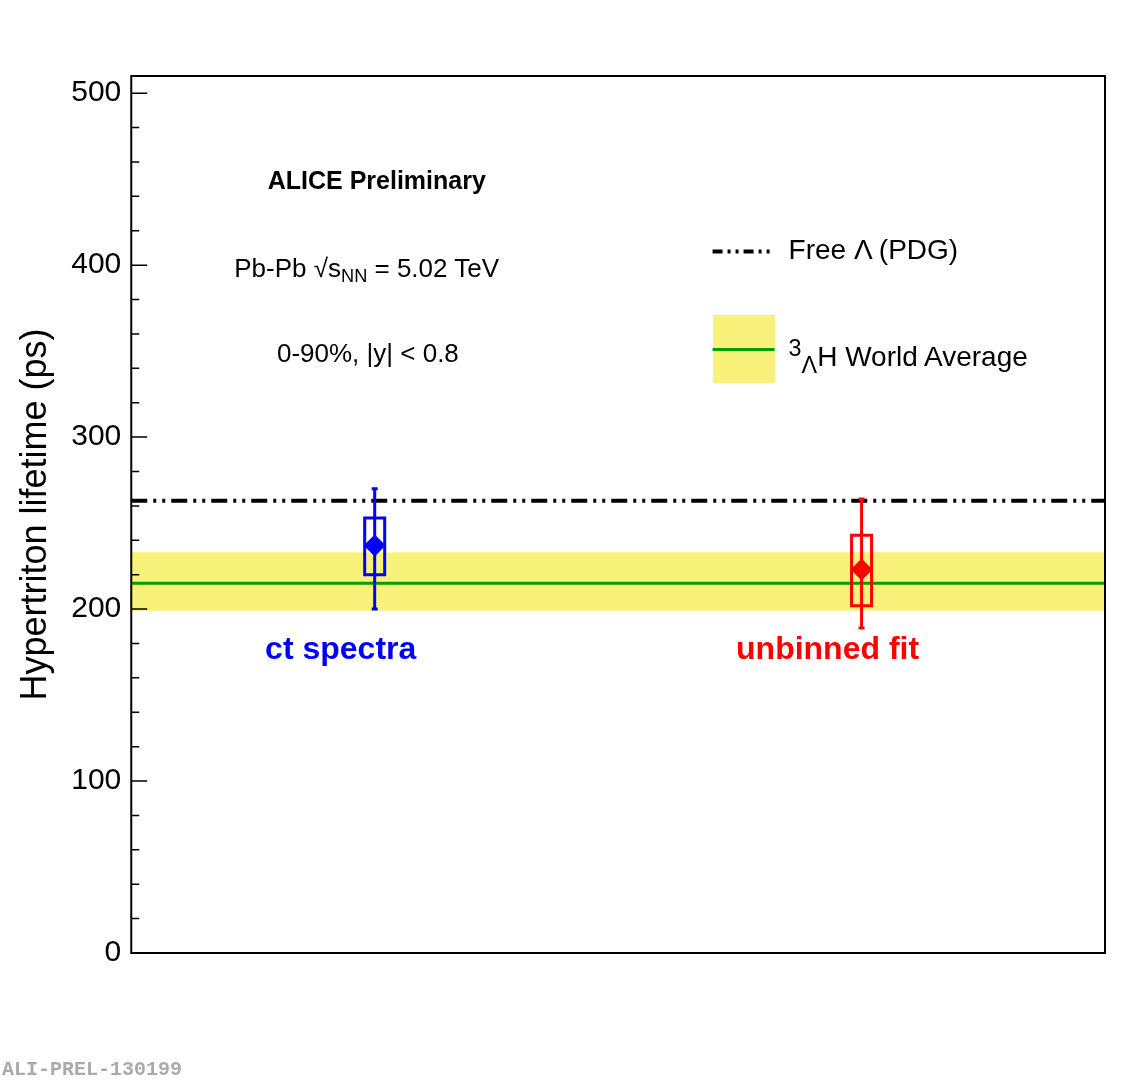 The width and height of the screenshot is (1123, 1081). What do you see at coordinates (92, 1069) in the screenshot?
I see `text: ALI-PREL-130199` at bounding box center [92, 1069].